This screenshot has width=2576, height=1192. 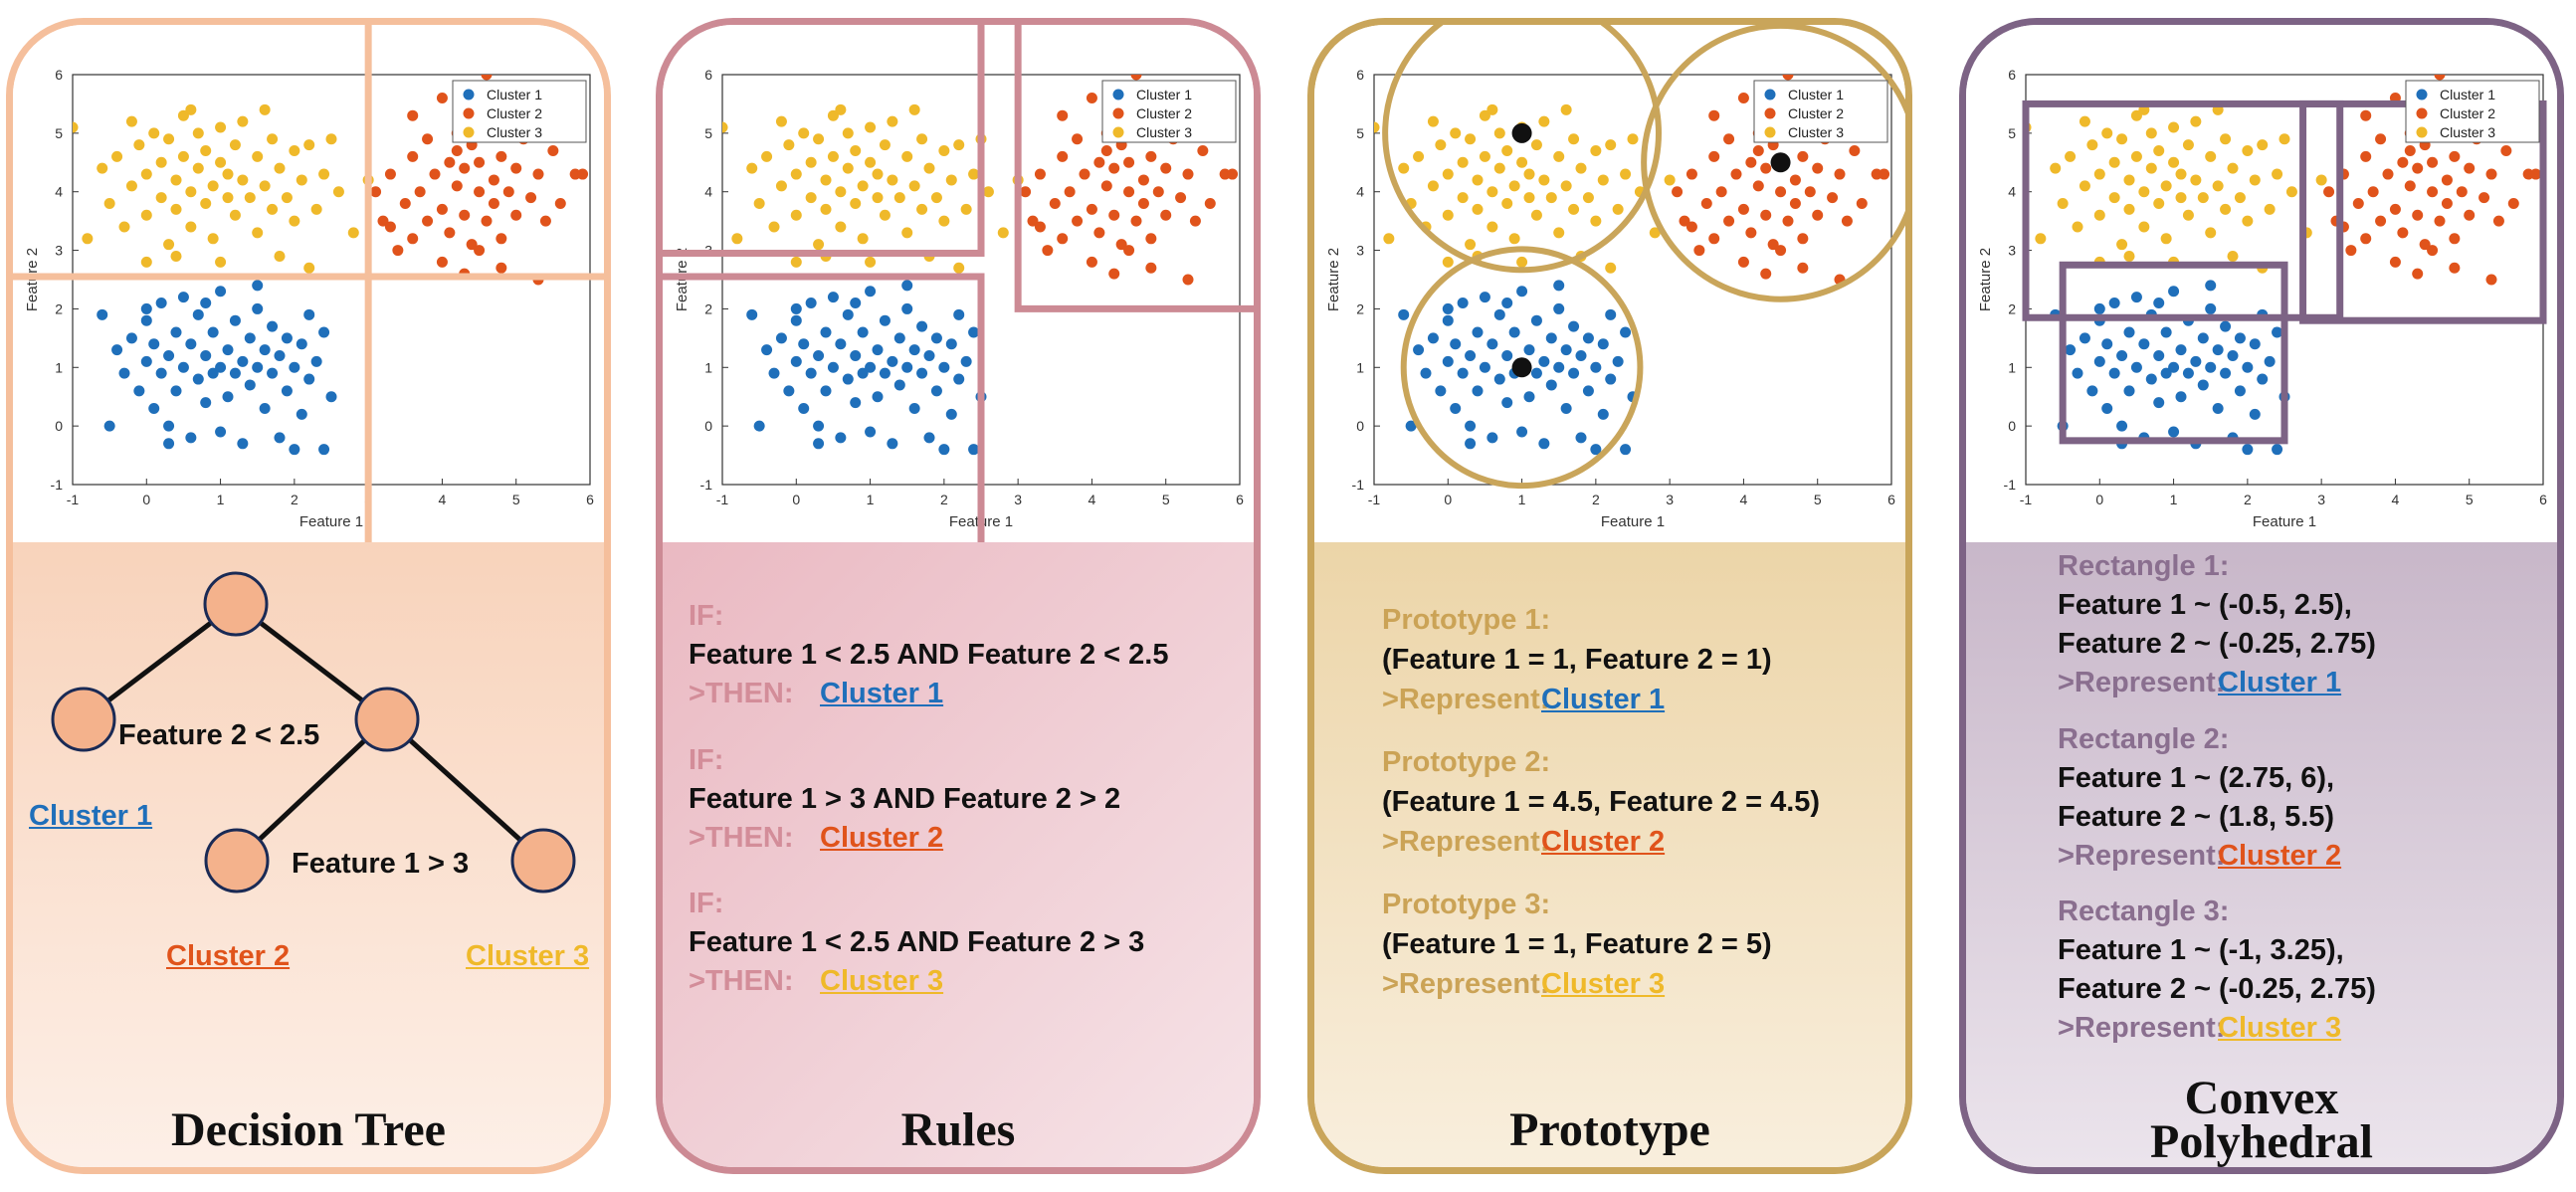 What do you see at coordinates (1164, 132) in the screenshot?
I see `legend-label: Cluster 3` at bounding box center [1164, 132].